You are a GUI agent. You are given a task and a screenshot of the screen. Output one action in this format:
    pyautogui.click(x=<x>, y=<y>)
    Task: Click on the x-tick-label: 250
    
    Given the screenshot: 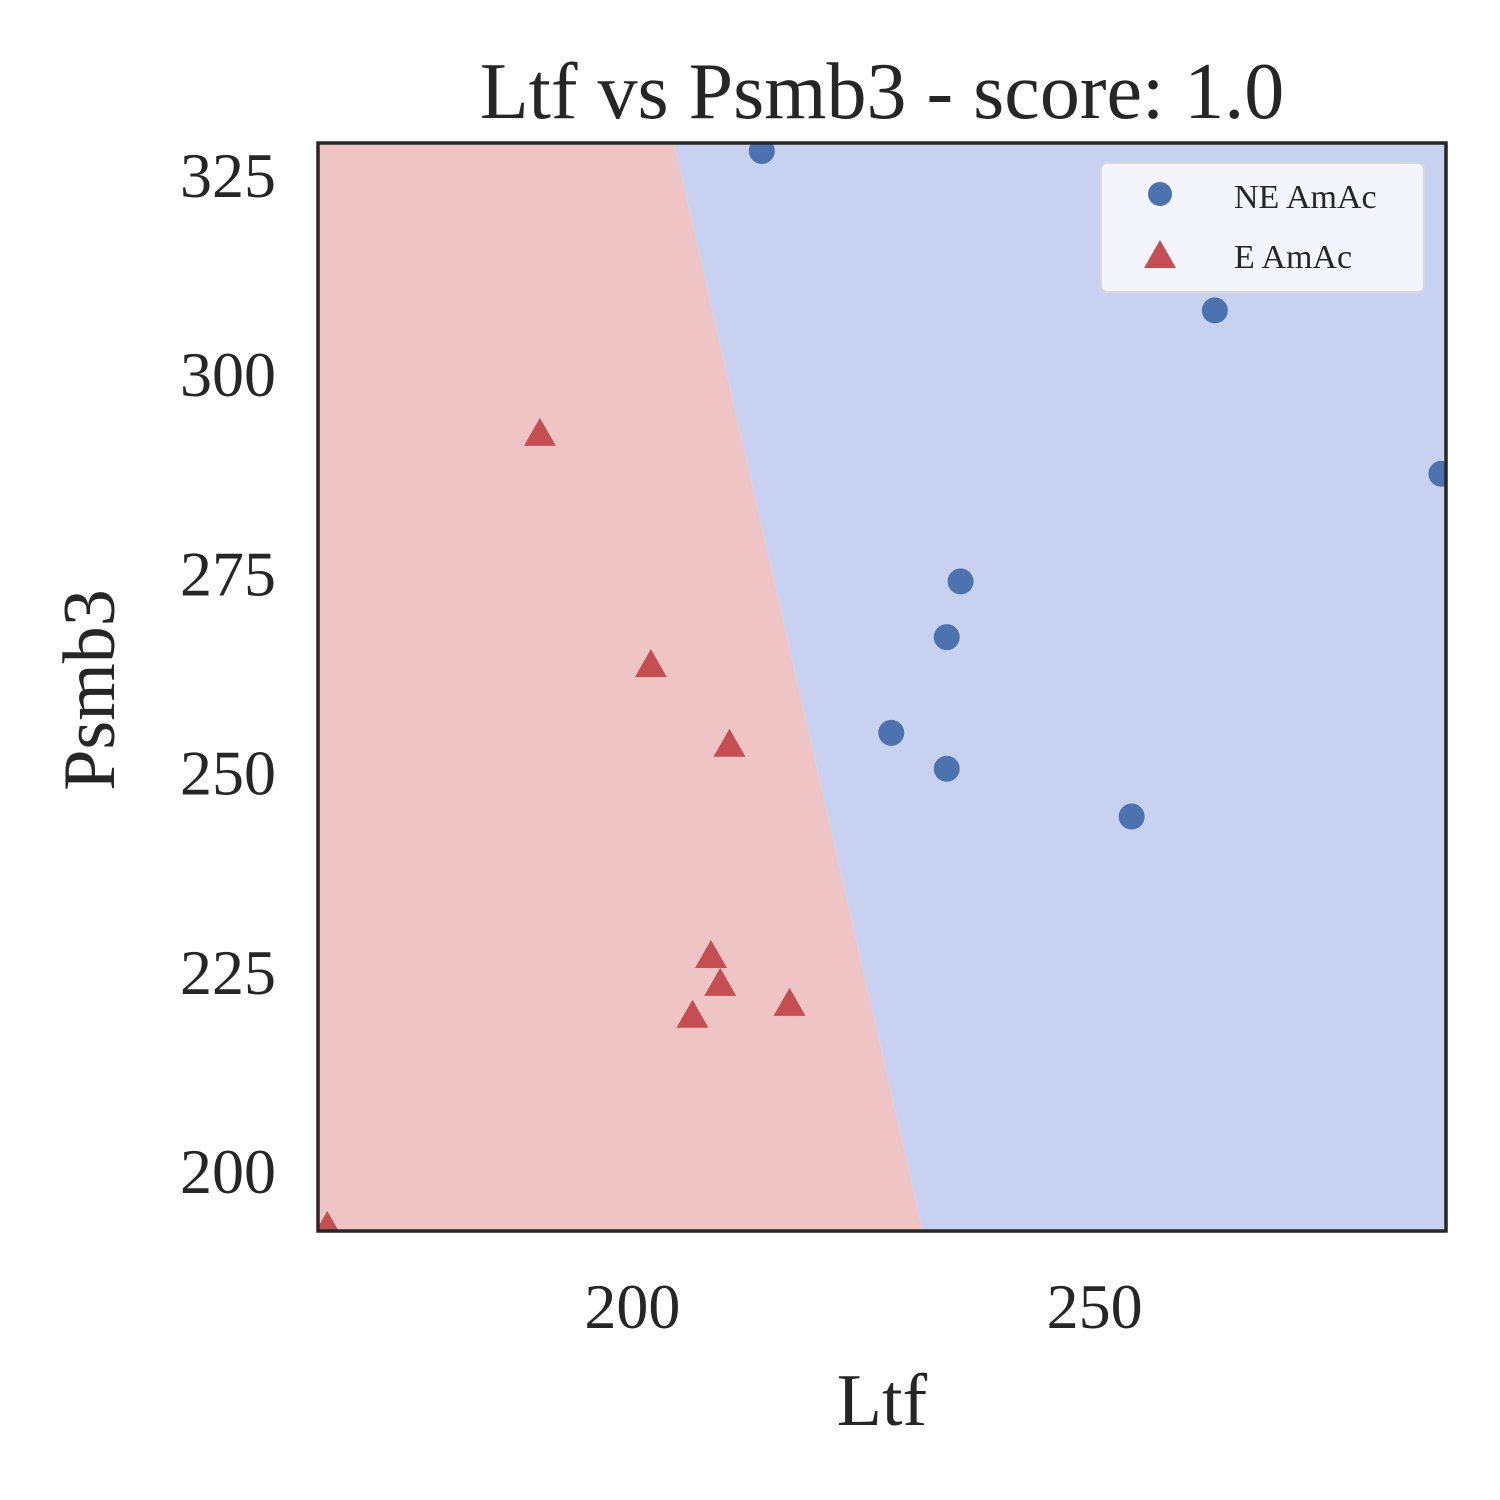 What is the action you would take?
    pyautogui.click(x=1095, y=1306)
    